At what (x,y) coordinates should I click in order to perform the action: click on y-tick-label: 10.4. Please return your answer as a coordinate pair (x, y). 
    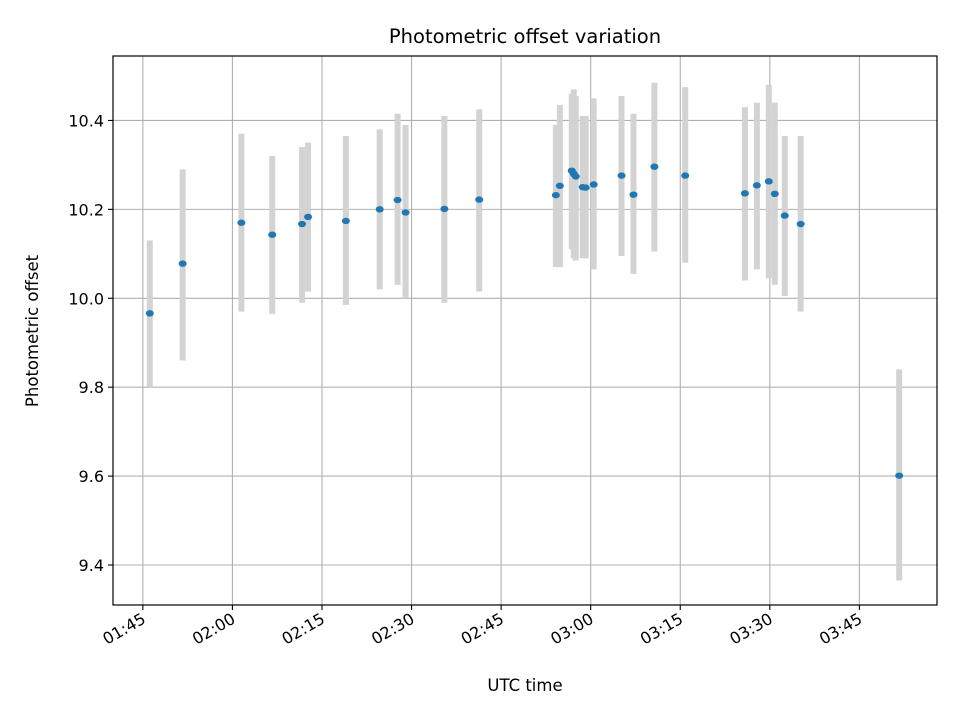
    Looking at the image, I should click on (86, 120).